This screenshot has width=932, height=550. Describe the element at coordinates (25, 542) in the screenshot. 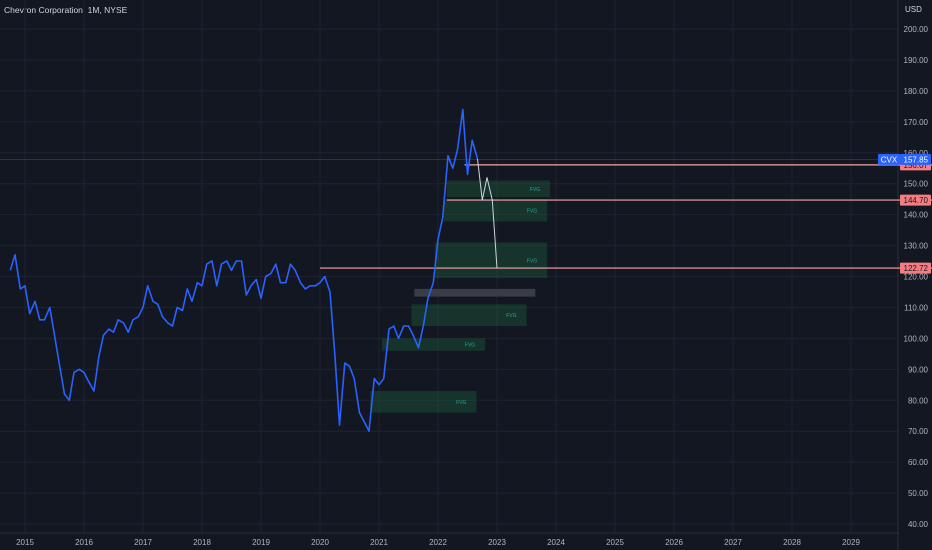

I see `x-tick-label: 2015` at that location.